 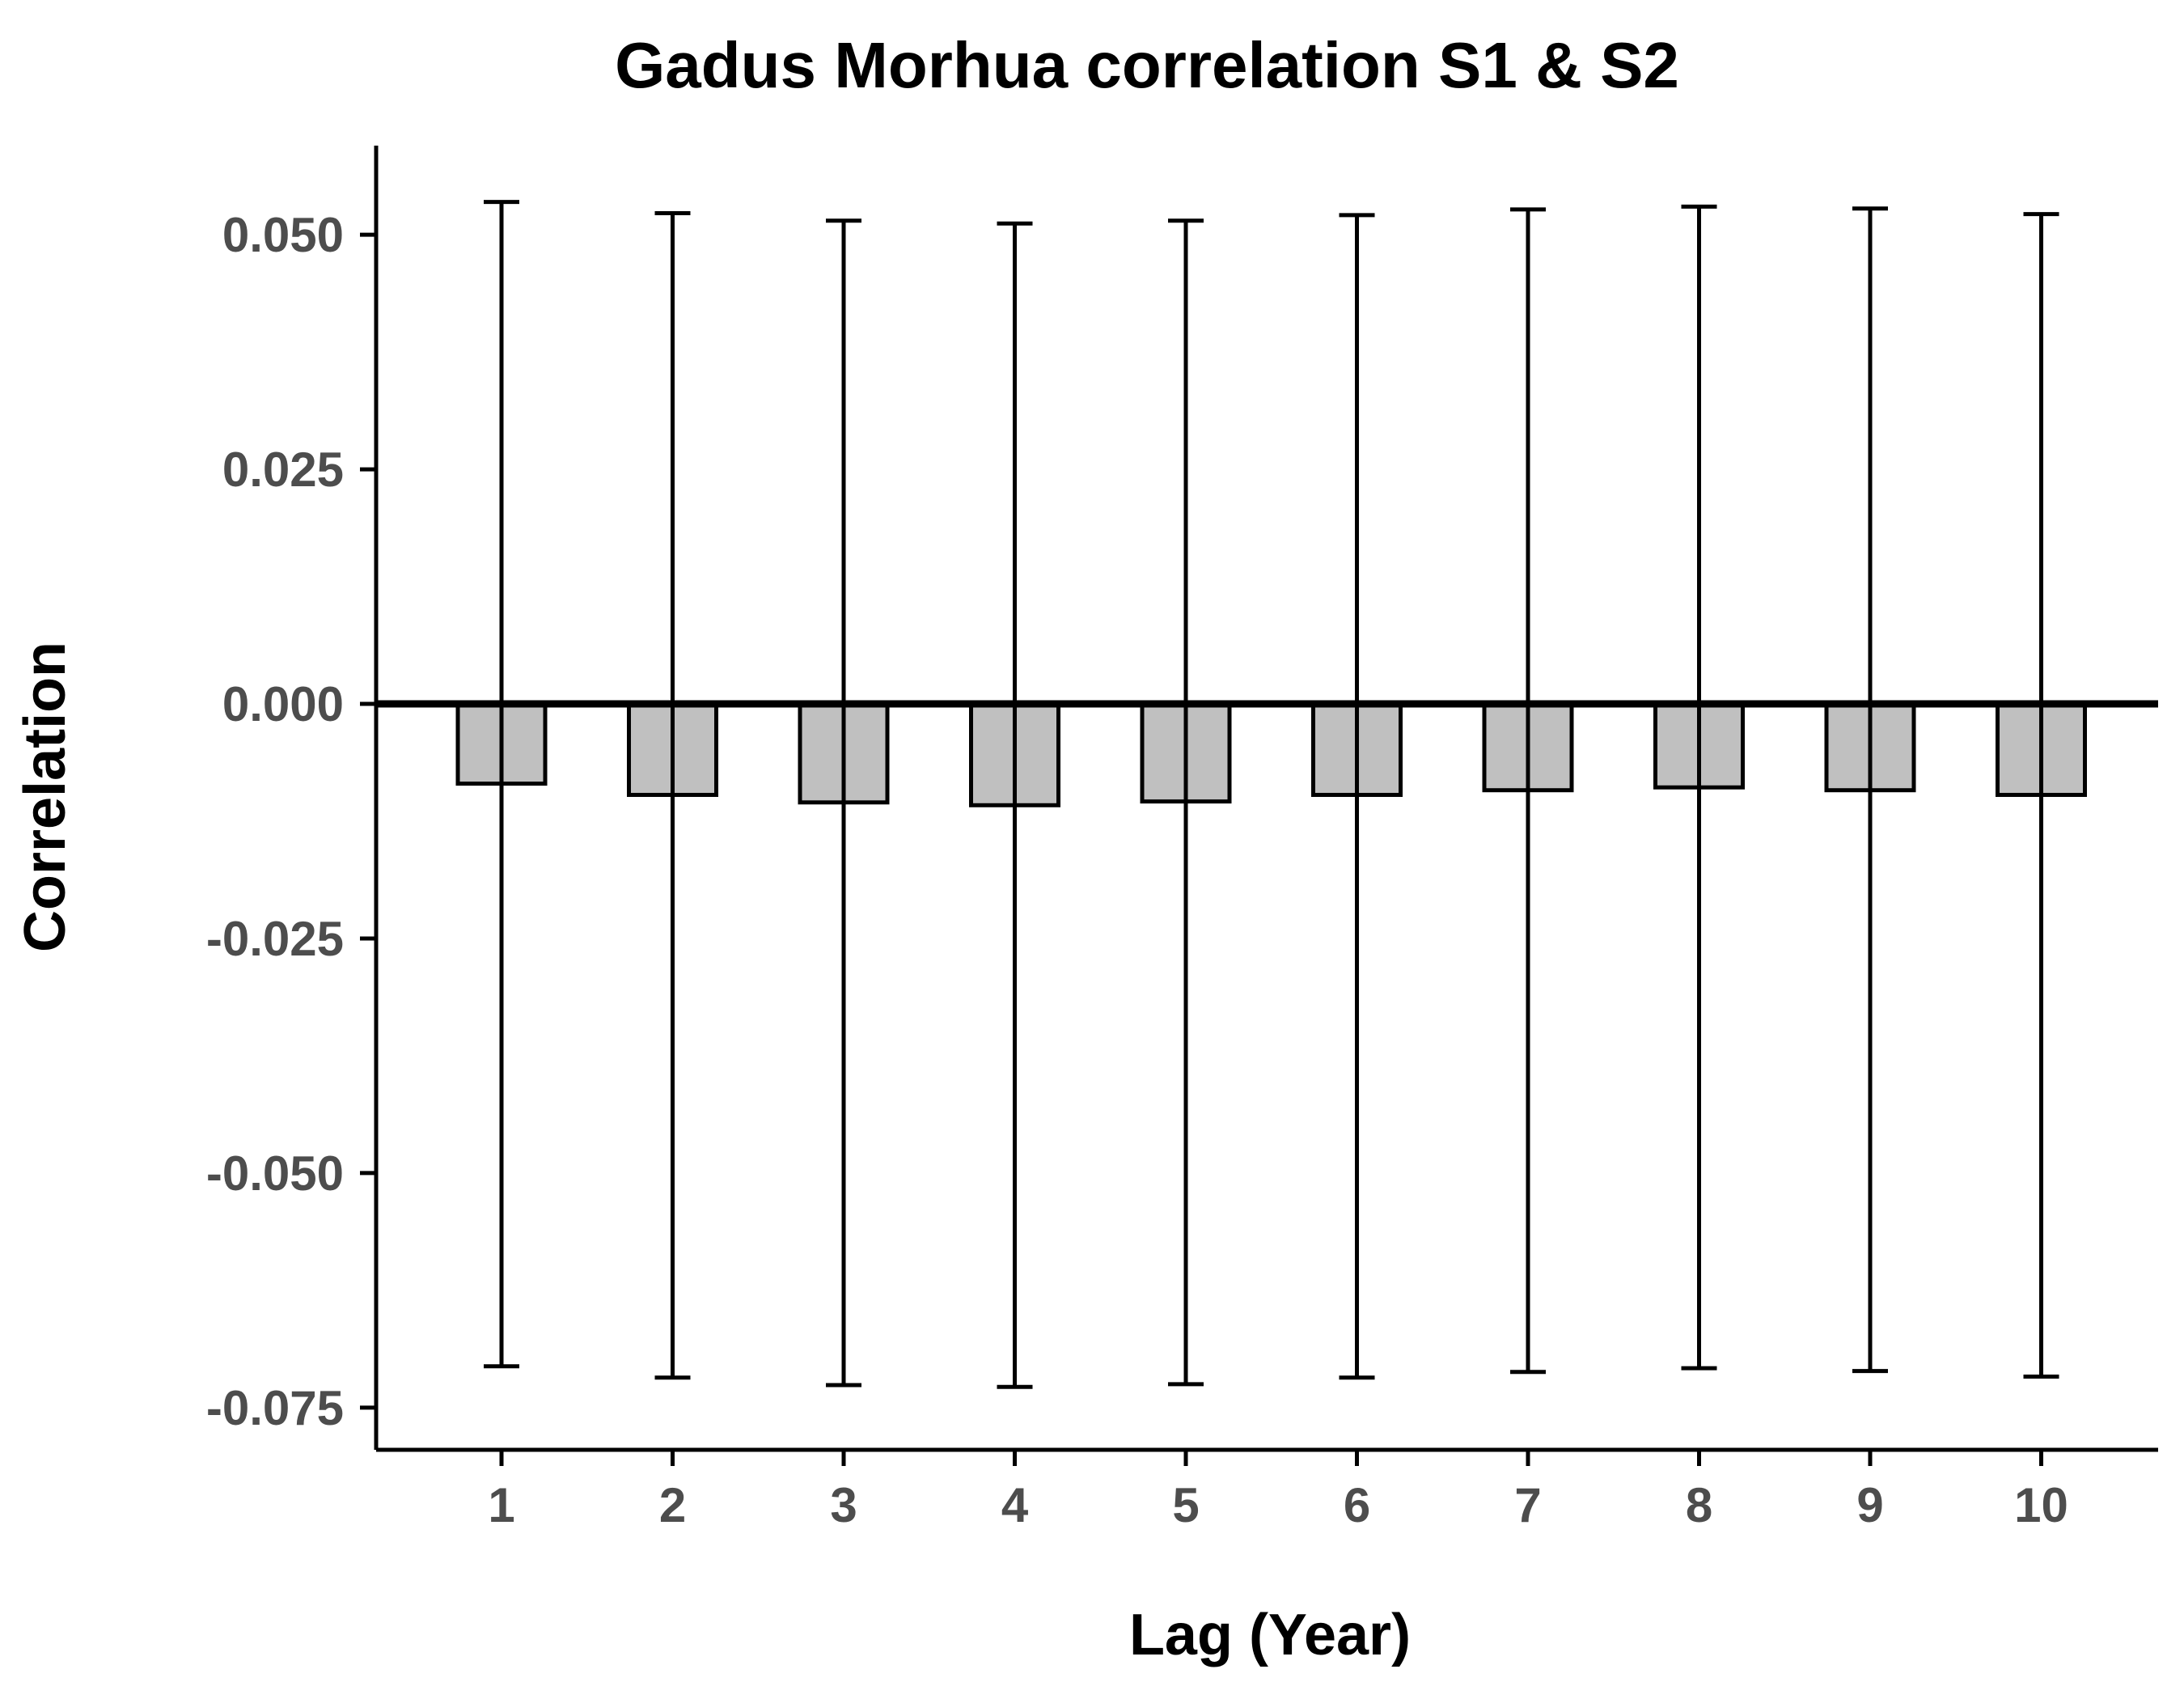 I want to click on x-tick-label: 2, so click(x=672, y=1505).